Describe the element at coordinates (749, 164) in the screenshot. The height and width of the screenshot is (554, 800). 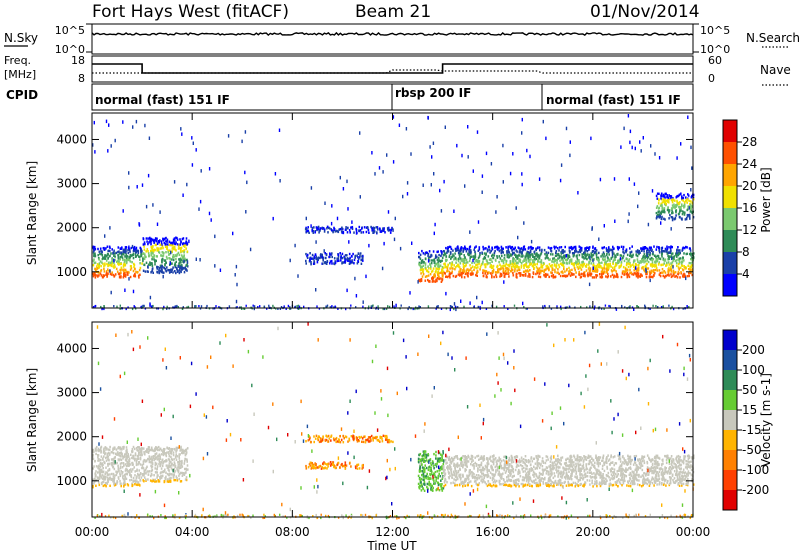
I see `colorbar-tick-label: 24` at that location.